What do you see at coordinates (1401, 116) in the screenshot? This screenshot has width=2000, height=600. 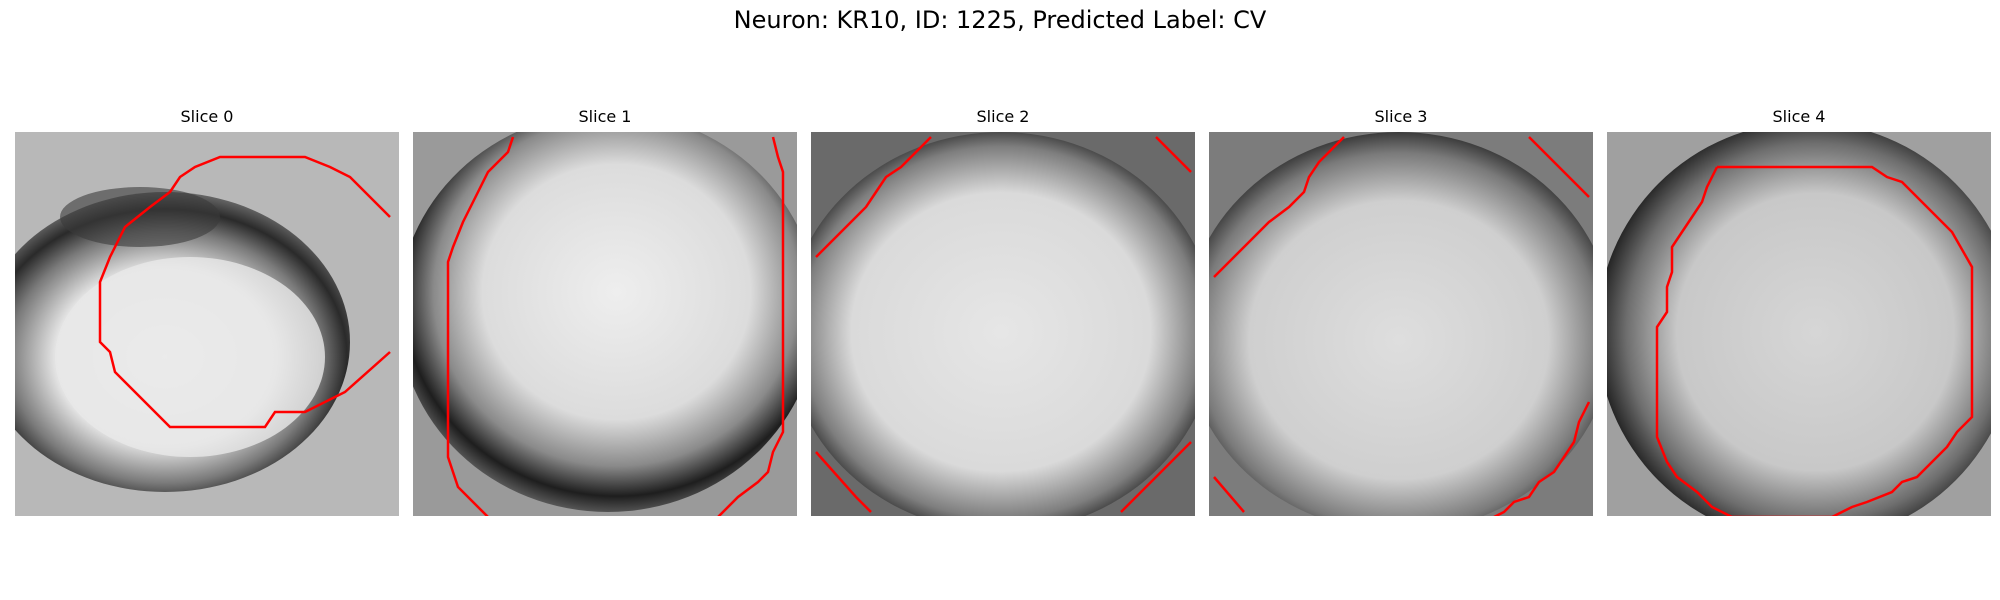 I see `slice-title: Slice 3` at bounding box center [1401, 116].